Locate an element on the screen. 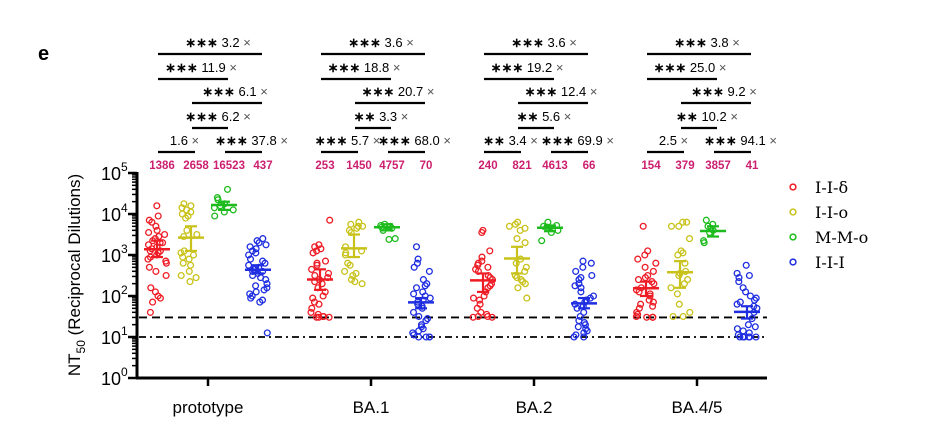  comparison-label: ∗∗∗ 68.0 × is located at coordinates (414, 140).